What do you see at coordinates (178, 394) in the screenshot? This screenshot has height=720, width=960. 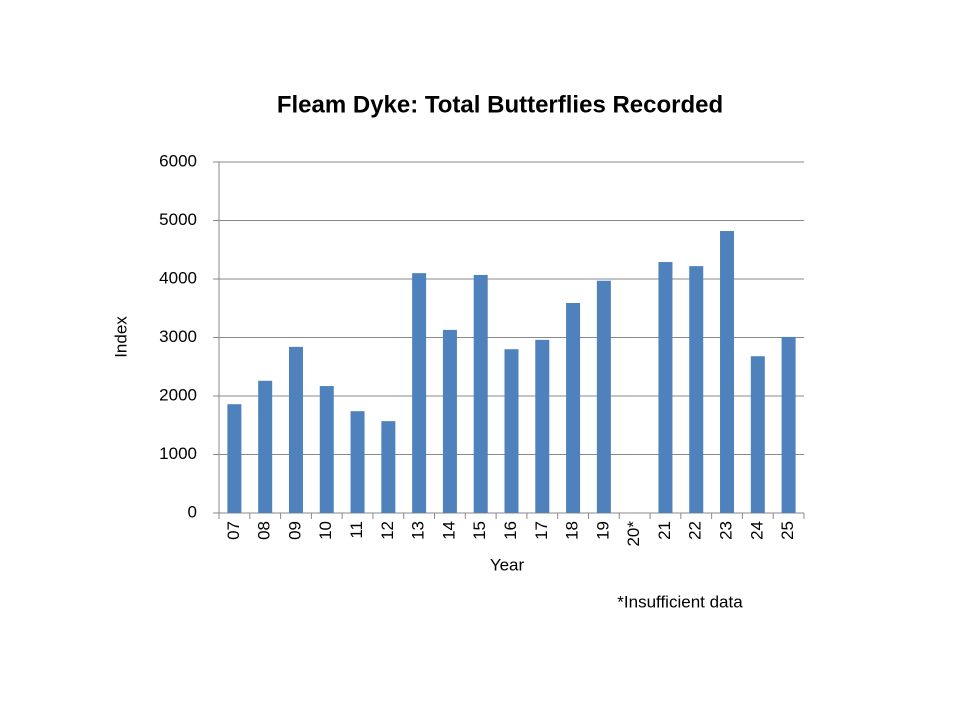 I see `y-tick-label: 2000` at bounding box center [178, 394].